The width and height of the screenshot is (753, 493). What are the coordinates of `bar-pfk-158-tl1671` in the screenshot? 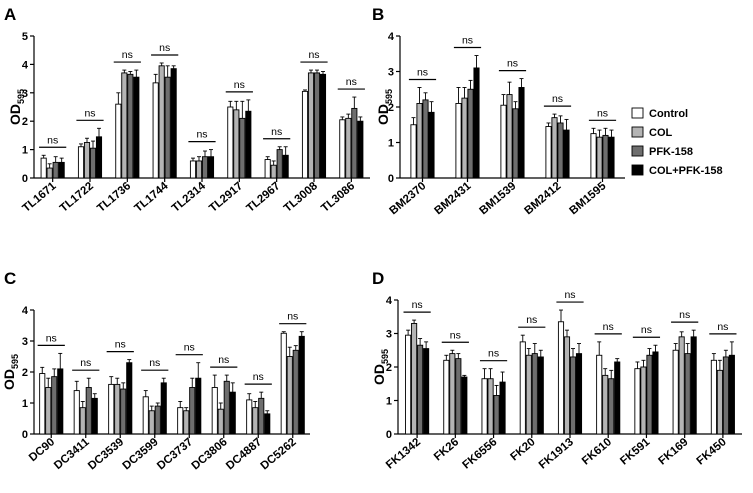 It's located at (55, 170).